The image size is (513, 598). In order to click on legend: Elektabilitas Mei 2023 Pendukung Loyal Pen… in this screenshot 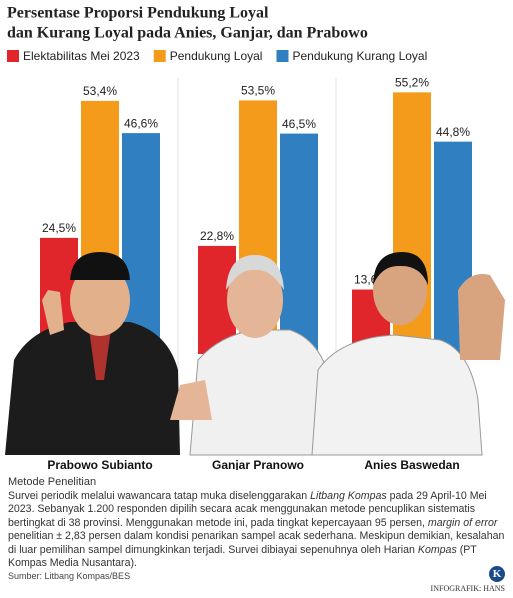, I will do `click(217, 56)`.